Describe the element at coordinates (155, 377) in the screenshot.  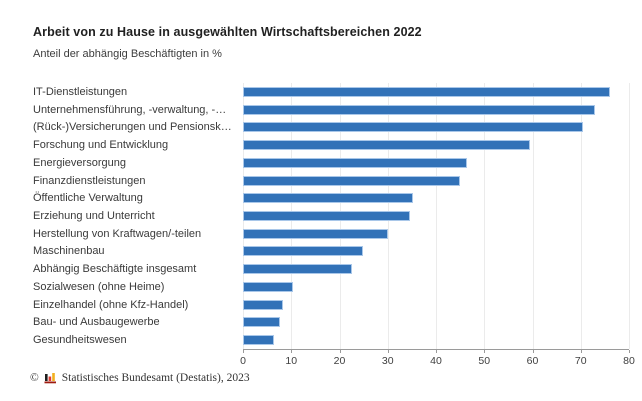
I see `source-text: Statistisches Bundesamt (Destatis), 2023` at that location.